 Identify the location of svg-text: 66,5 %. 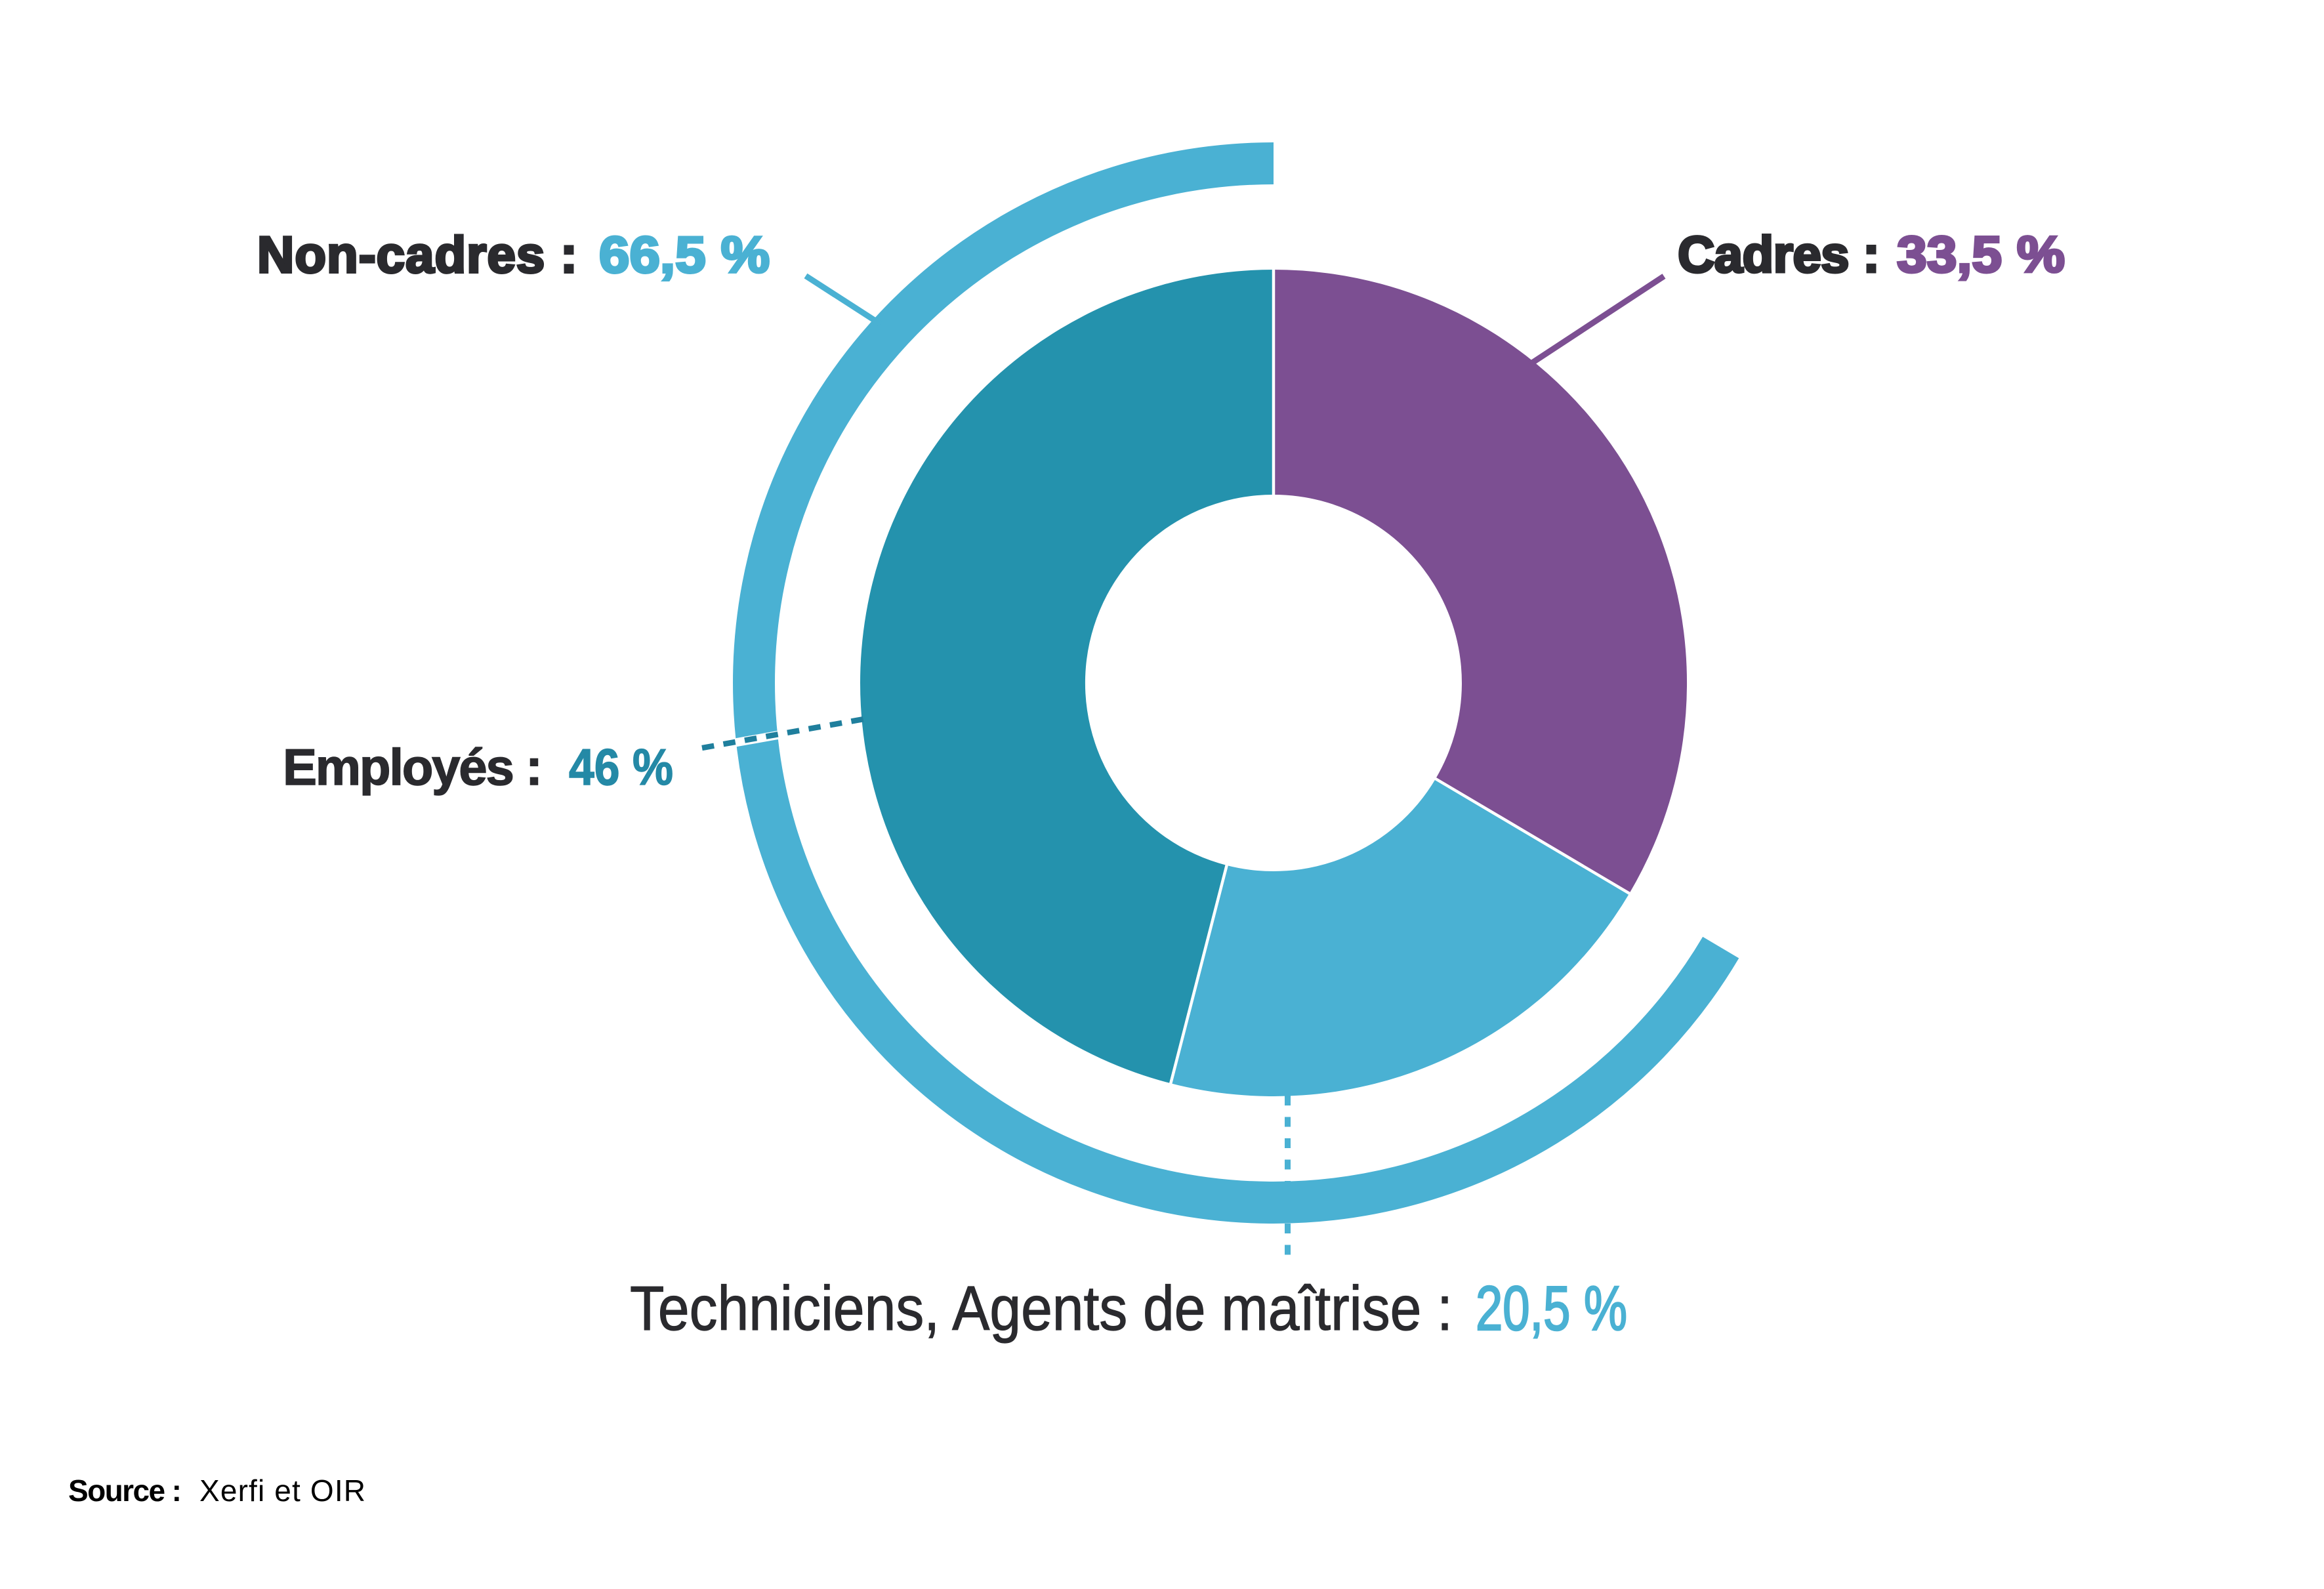
(684, 254).